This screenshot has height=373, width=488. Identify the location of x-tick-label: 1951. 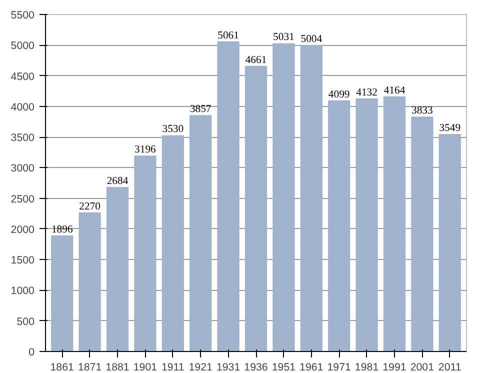
(284, 367).